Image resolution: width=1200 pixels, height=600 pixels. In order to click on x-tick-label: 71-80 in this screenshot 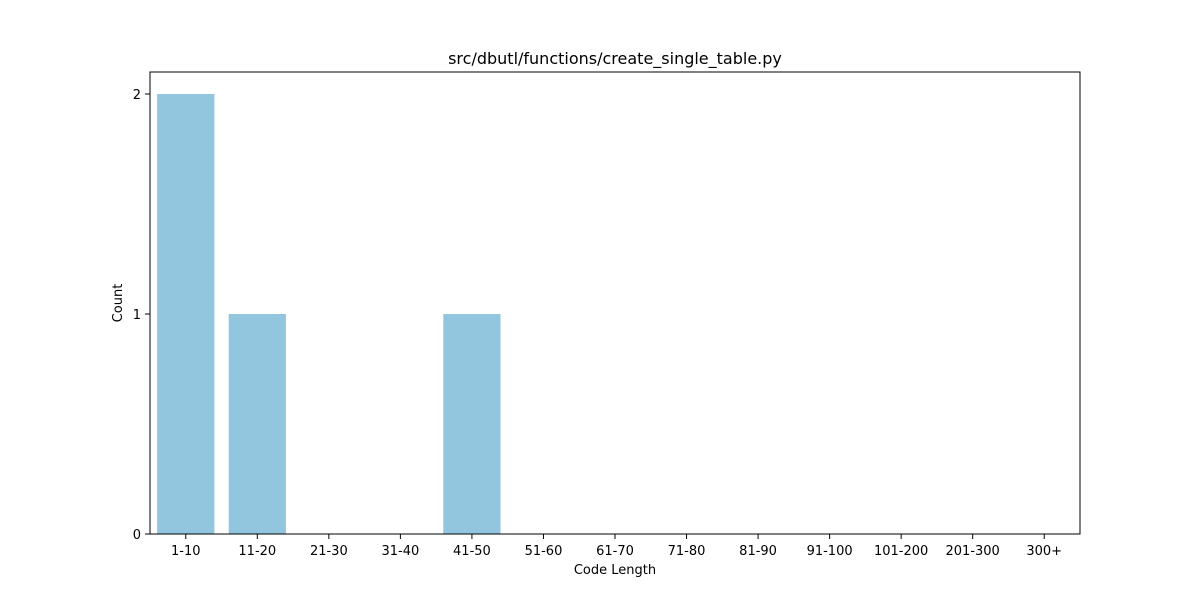, I will do `click(687, 551)`.